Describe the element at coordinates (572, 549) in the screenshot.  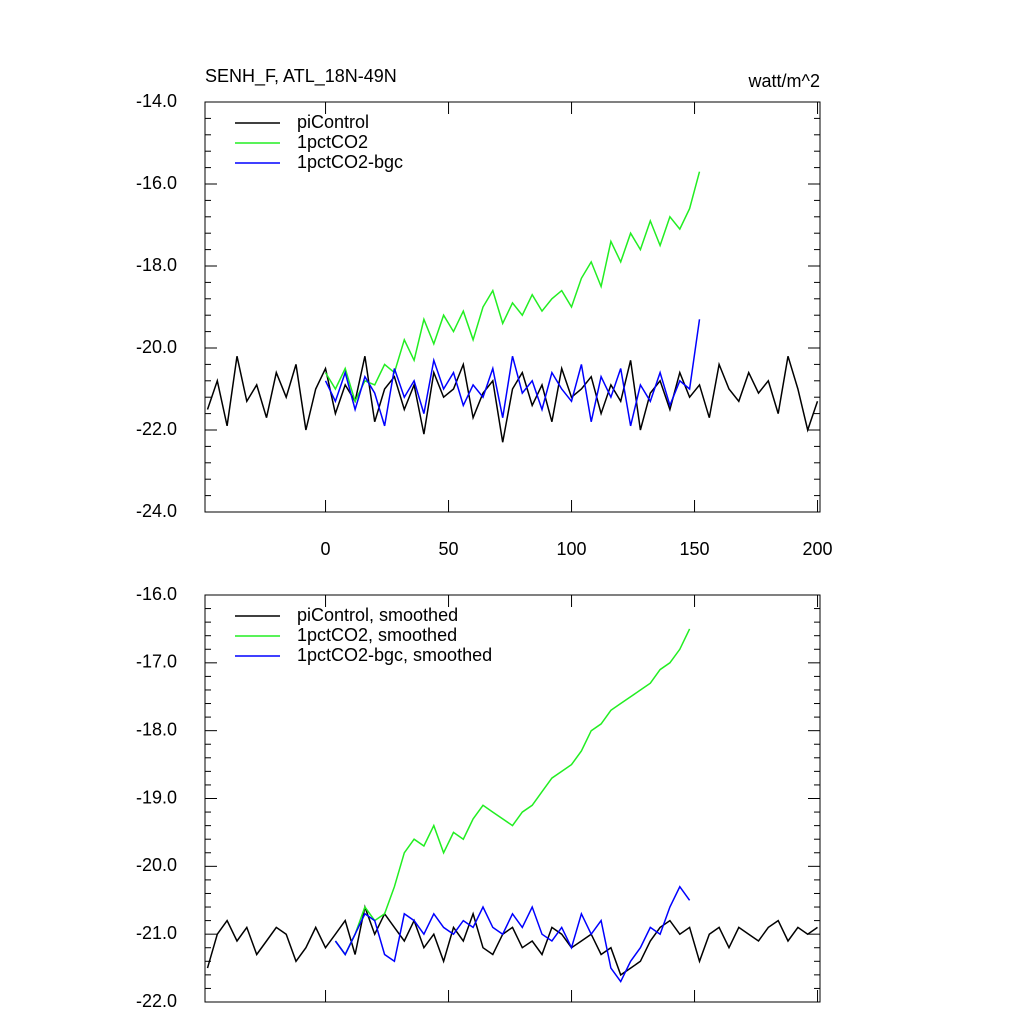
I see `x-tick-label: 100` at that location.